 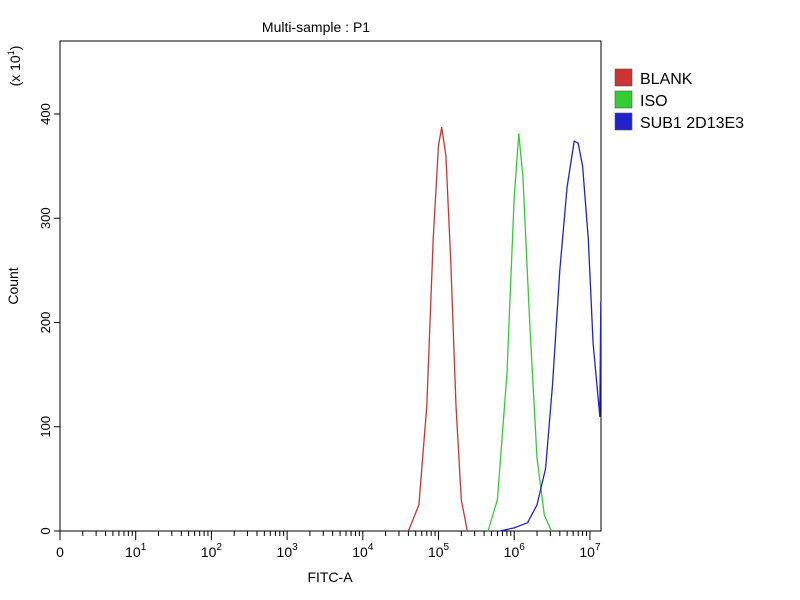 I want to click on x-axis-label: FITC-A, so click(x=330, y=577).